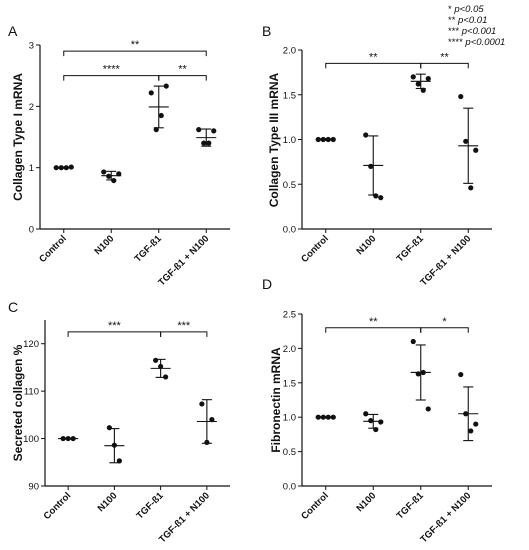 The width and height of the screenshot is (529, 550). What do you see at coordinates (31, 344) in the screenshot?
I see `y-tick-label: 120` at bounding box center [31, 344].